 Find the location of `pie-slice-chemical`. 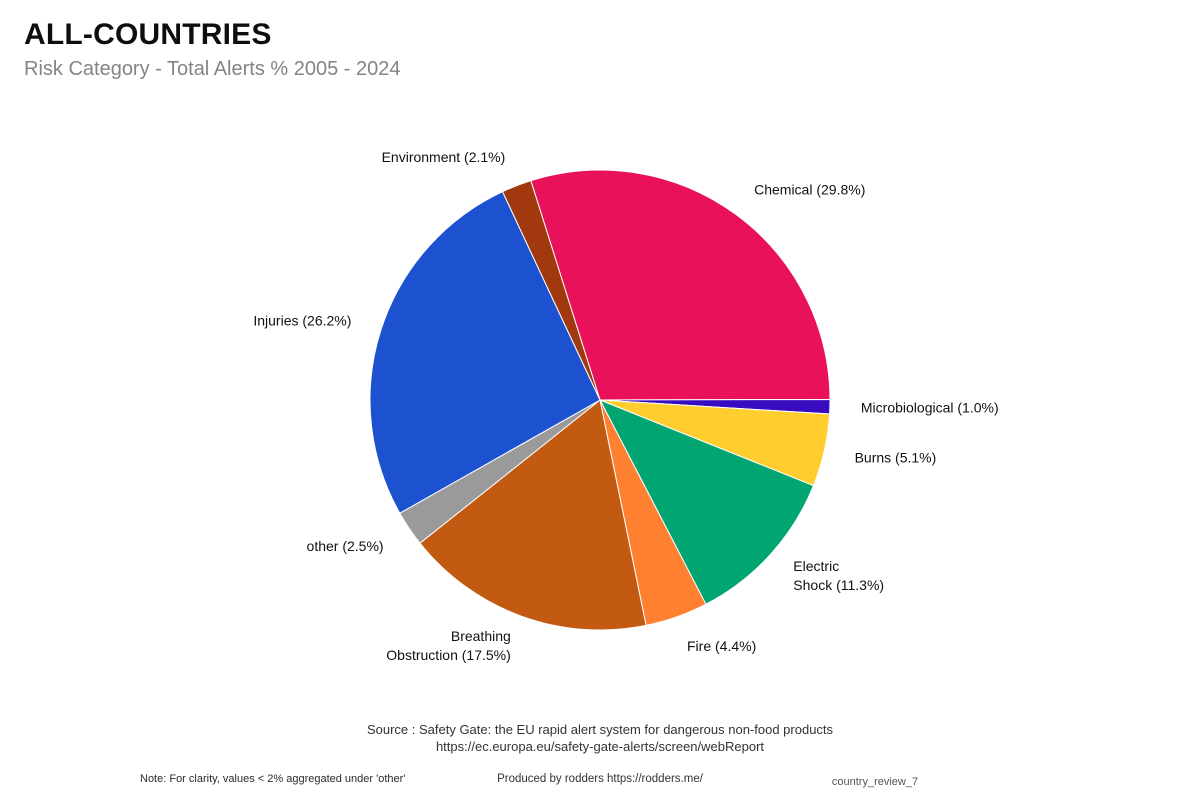

pie-slice-chemical is located at coordinates (680, 285).